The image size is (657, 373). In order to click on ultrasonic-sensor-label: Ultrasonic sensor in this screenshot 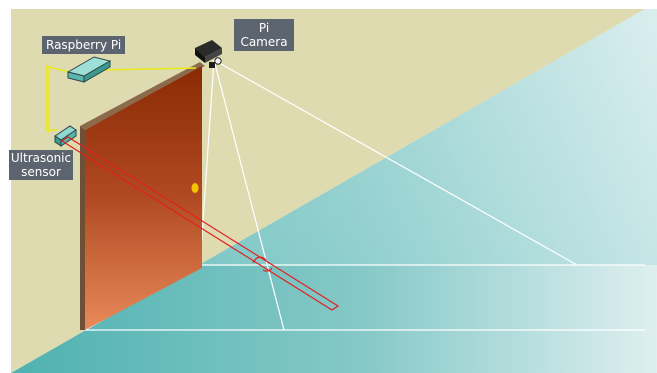, I will do `click(41, 165)`.